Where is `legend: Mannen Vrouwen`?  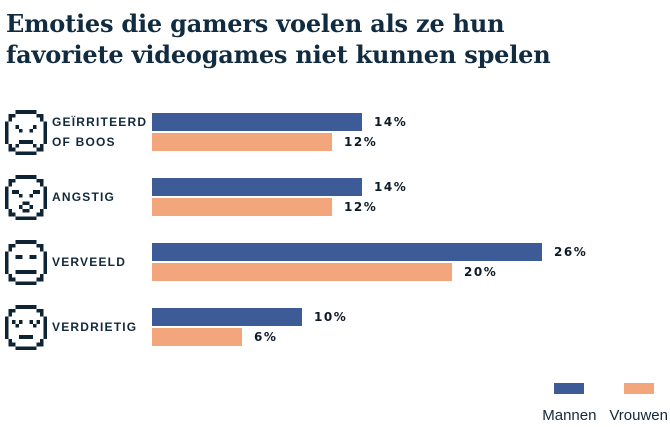
legend: Mannen Vrouwen is located at coordinates (604, 403).